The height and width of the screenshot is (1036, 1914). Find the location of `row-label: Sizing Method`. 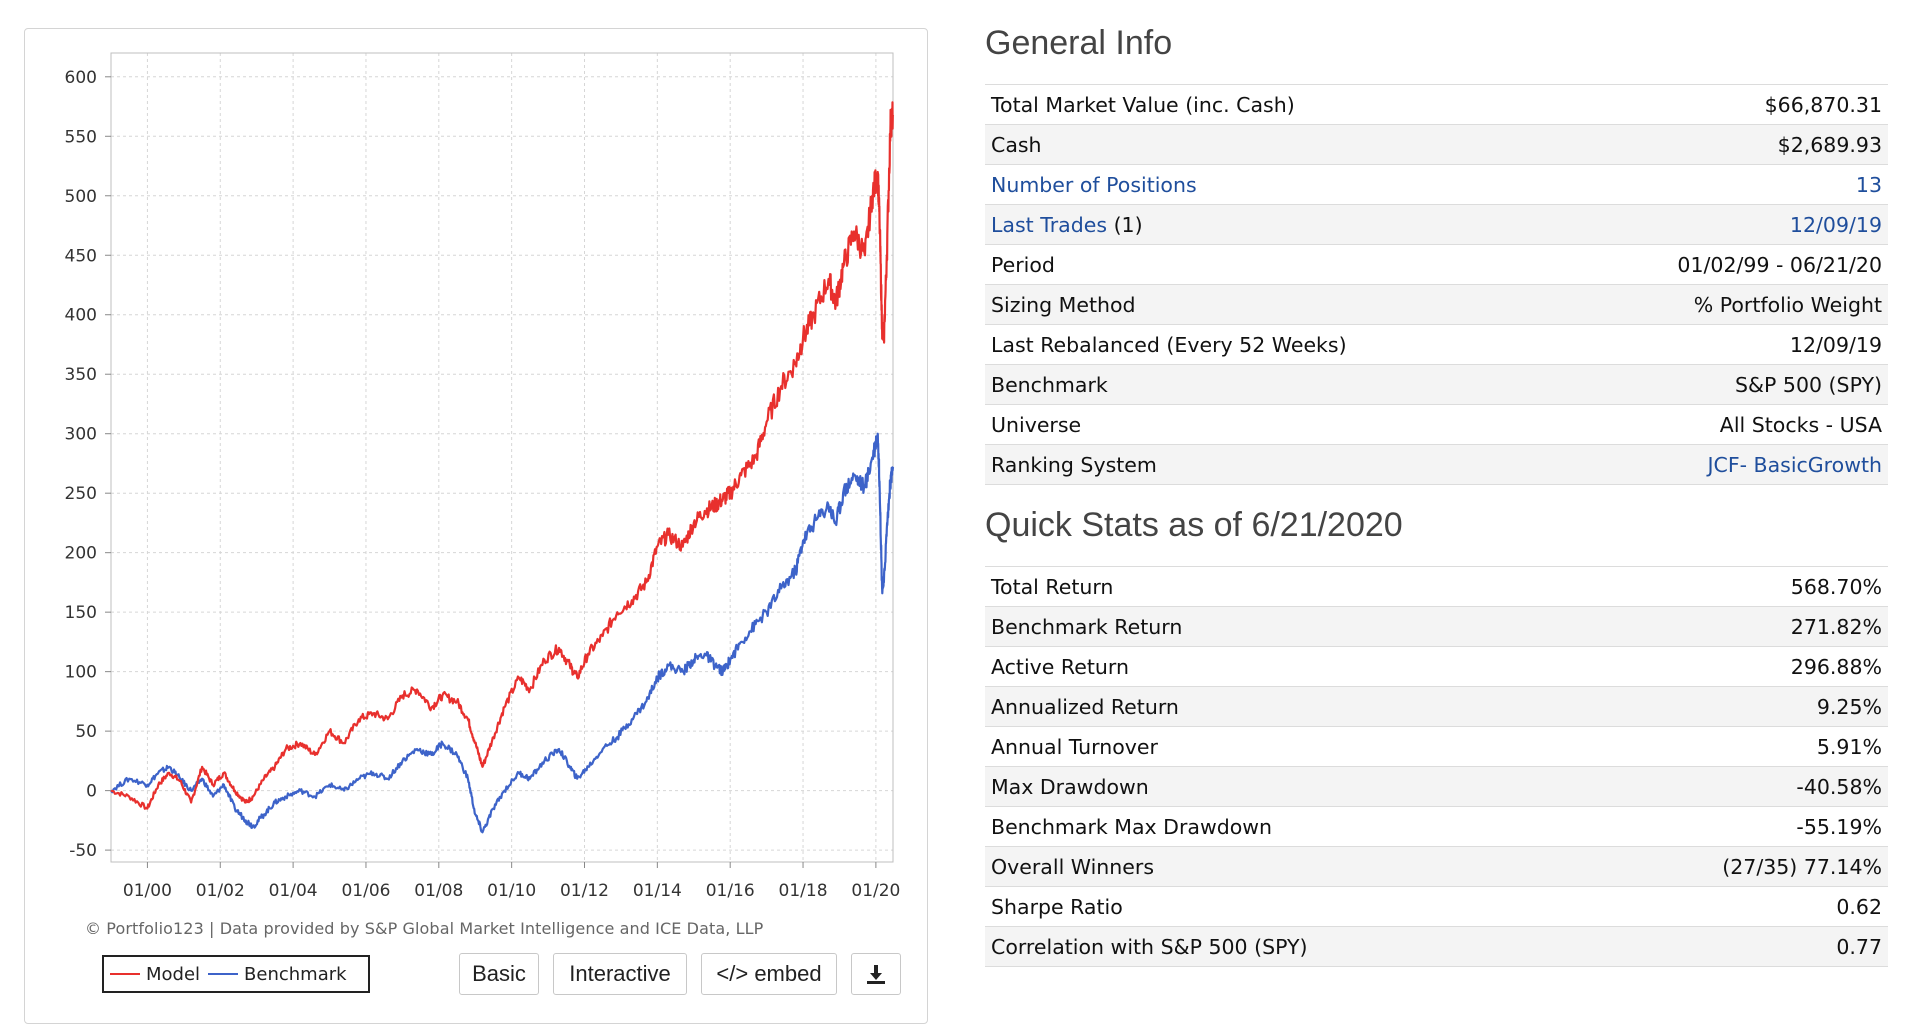

row-label: Sizing Method is located at coordinates (1269, 304).